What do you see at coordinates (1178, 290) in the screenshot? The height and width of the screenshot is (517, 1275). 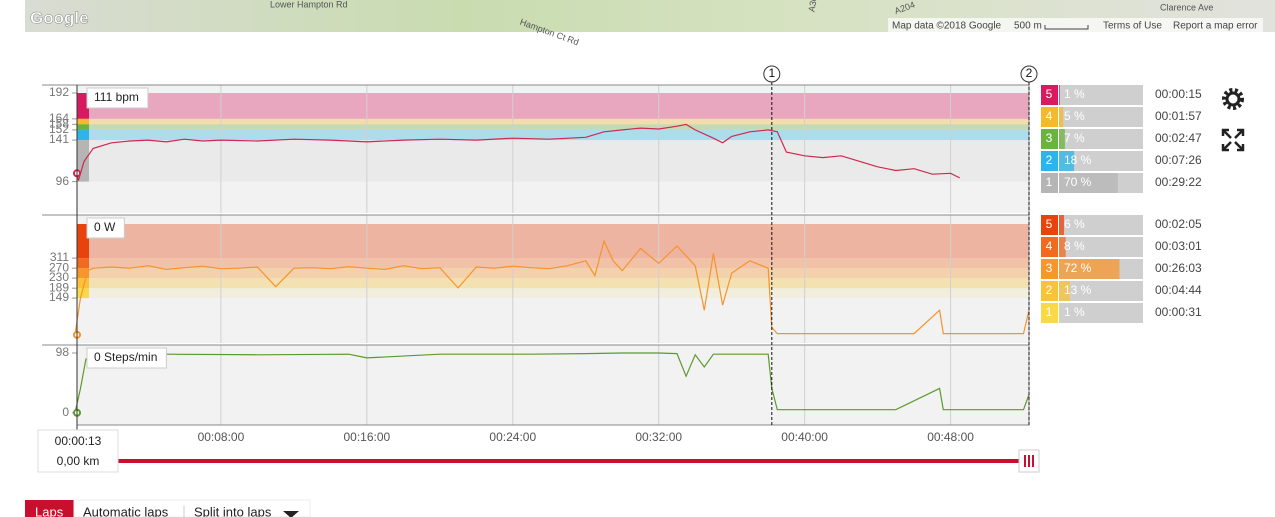 I see `zone-time: 00:04:44` at bounding box center [1178, 290].